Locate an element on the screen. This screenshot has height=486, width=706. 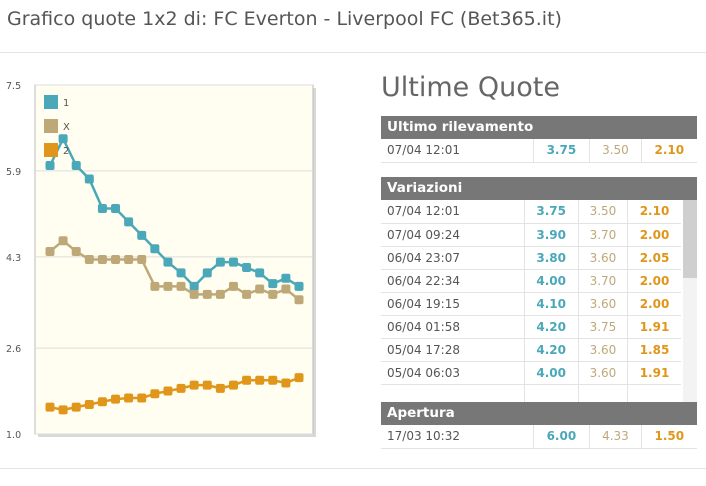
table-row: 05/04 17:28 4.20 3.60 1.85 is located at coordinates (531, 350).